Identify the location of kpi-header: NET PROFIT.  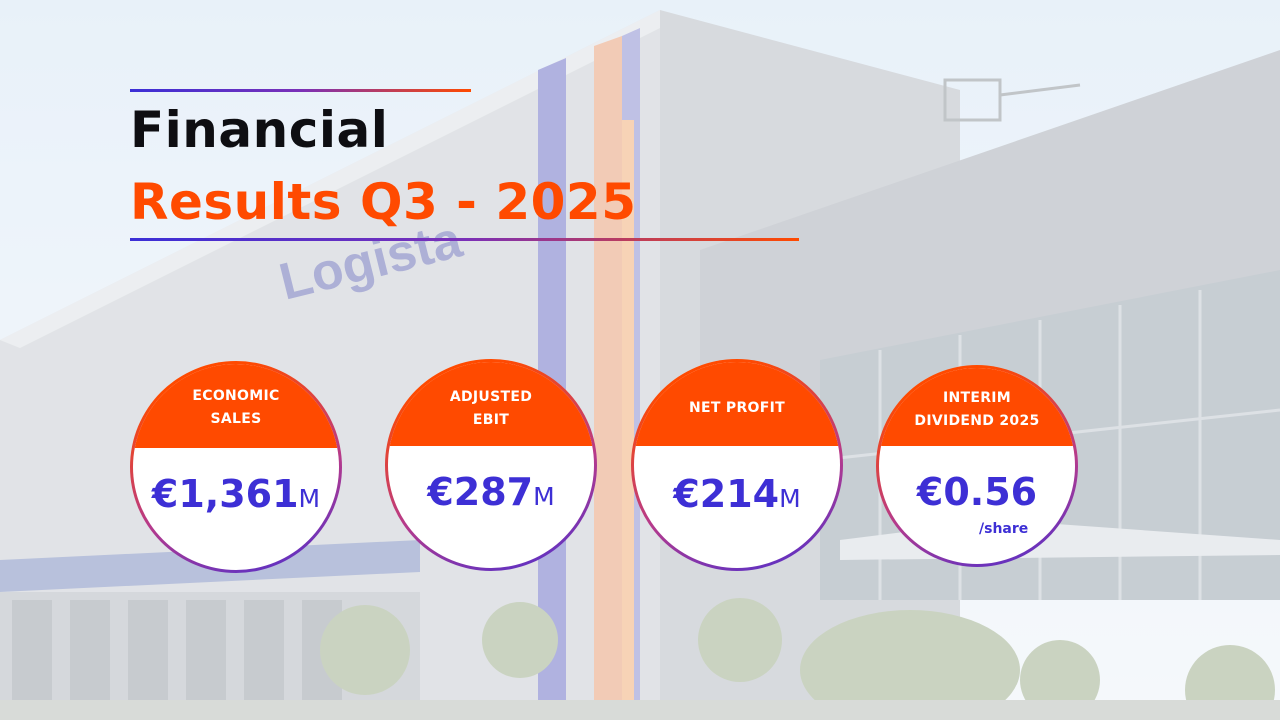
(737, 404).